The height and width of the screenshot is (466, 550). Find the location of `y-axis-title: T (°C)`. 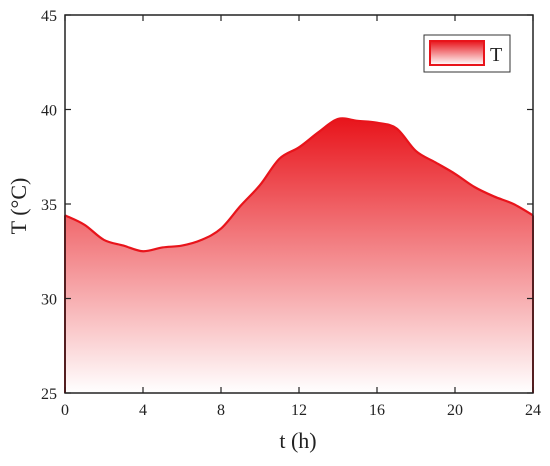

y-axis-title: T (°C) is located at coordinates (18, 206).